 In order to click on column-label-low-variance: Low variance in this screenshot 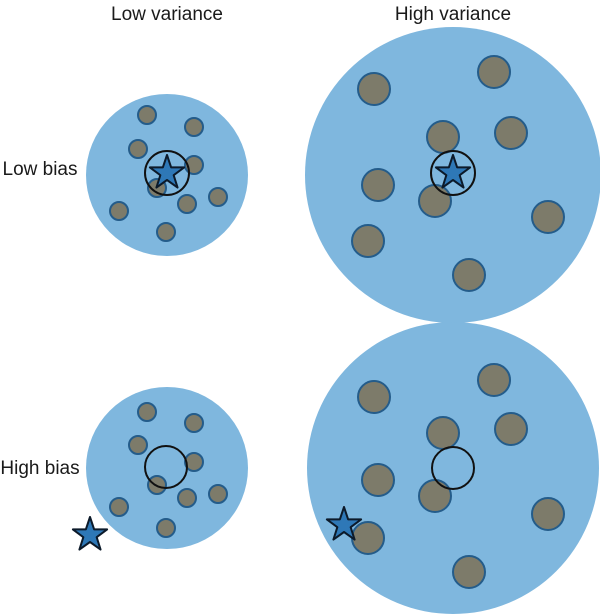, I will do `click(167, 14)`.